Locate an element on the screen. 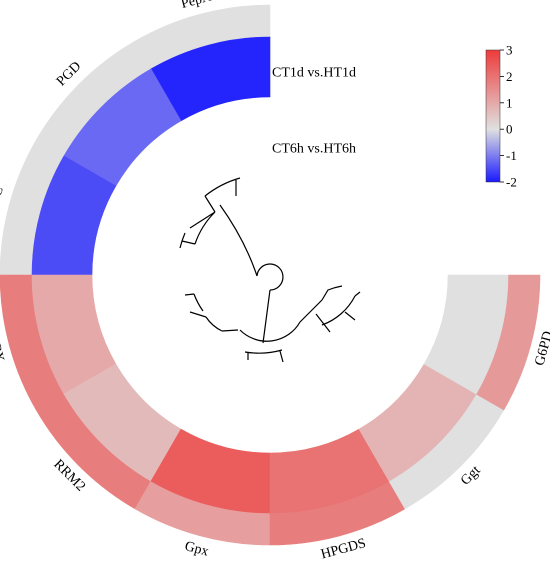 The width and height of the screenshot is (550, 563). series-label-1: CT1d vs.HT1d is located at coordinates (314, 73).